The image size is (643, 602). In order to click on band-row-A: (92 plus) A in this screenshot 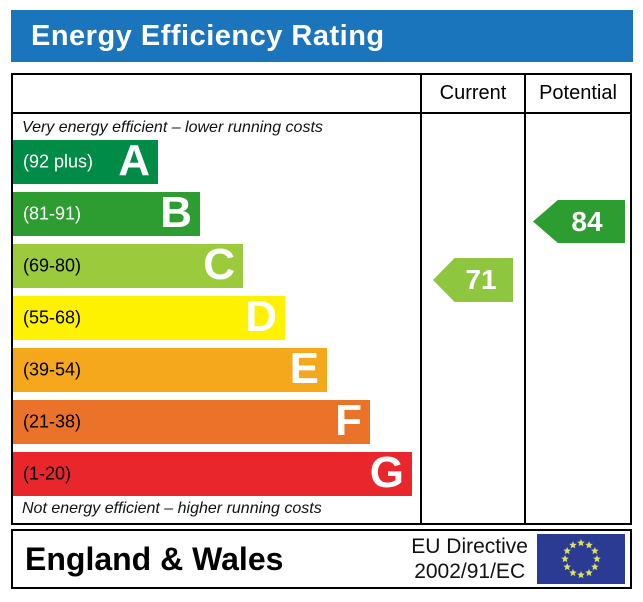, I will do `click(85, 161)`.